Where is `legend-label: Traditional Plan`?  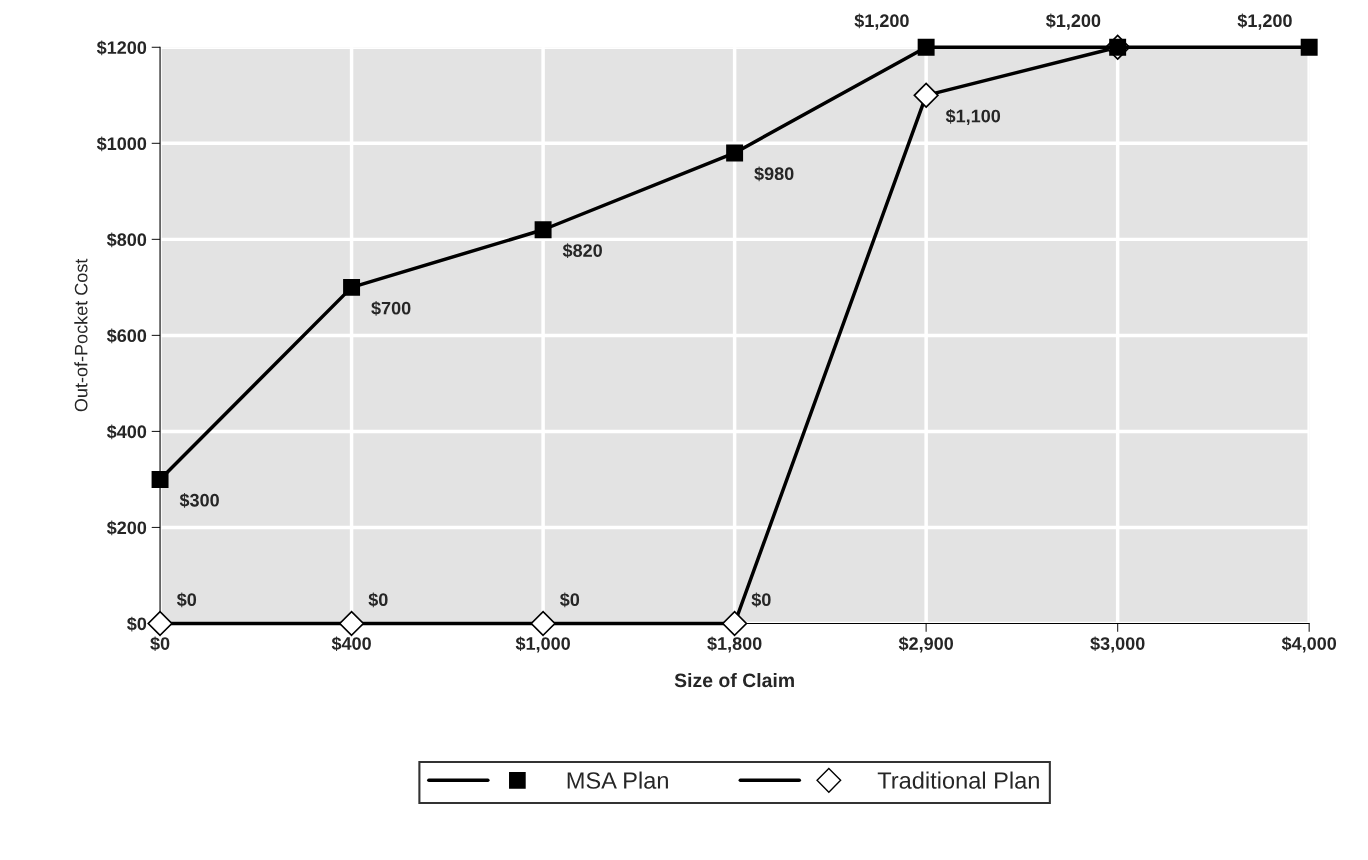
legend-label: Traditional Plan is located at coordinates (958, 780).